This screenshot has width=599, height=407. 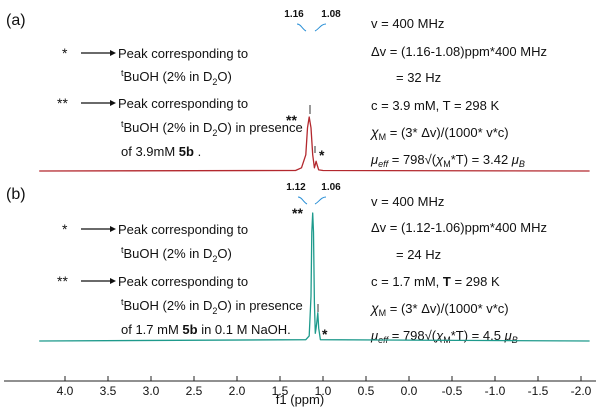 I want to click on legend-a-2-text: BuOH (2% in D, so click(x=168, y=127).